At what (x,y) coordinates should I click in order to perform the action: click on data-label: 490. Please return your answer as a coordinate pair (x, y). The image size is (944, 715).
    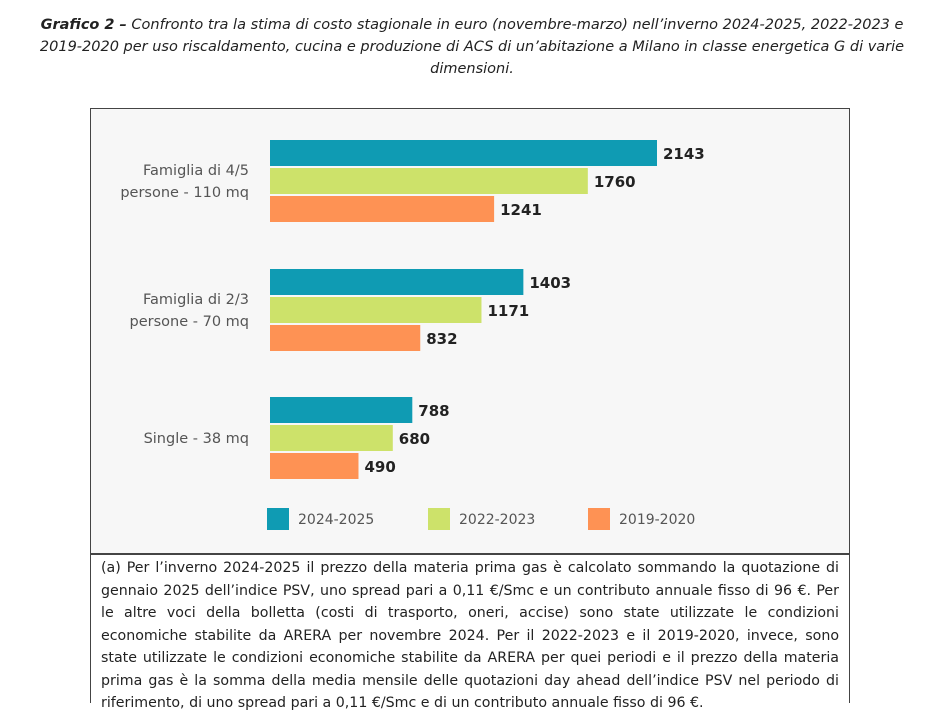
    Looking at the image, I should click on (379, 467).